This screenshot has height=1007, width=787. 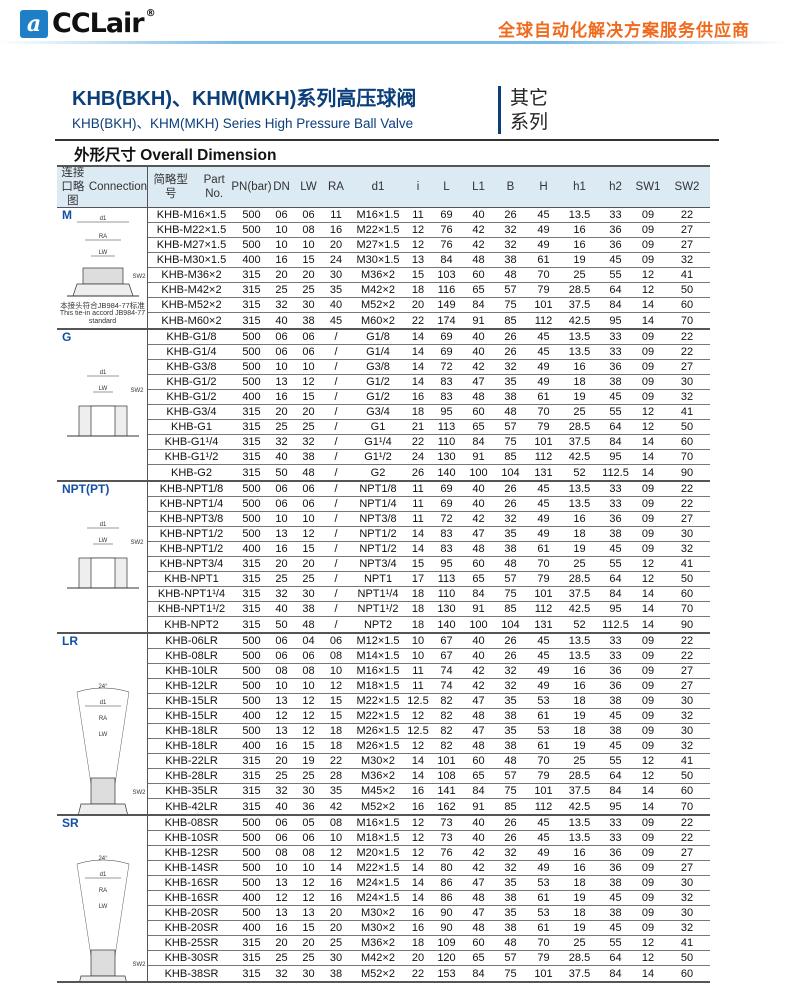 I want to click on cell-l1: 42, so click(x=478, y=671).